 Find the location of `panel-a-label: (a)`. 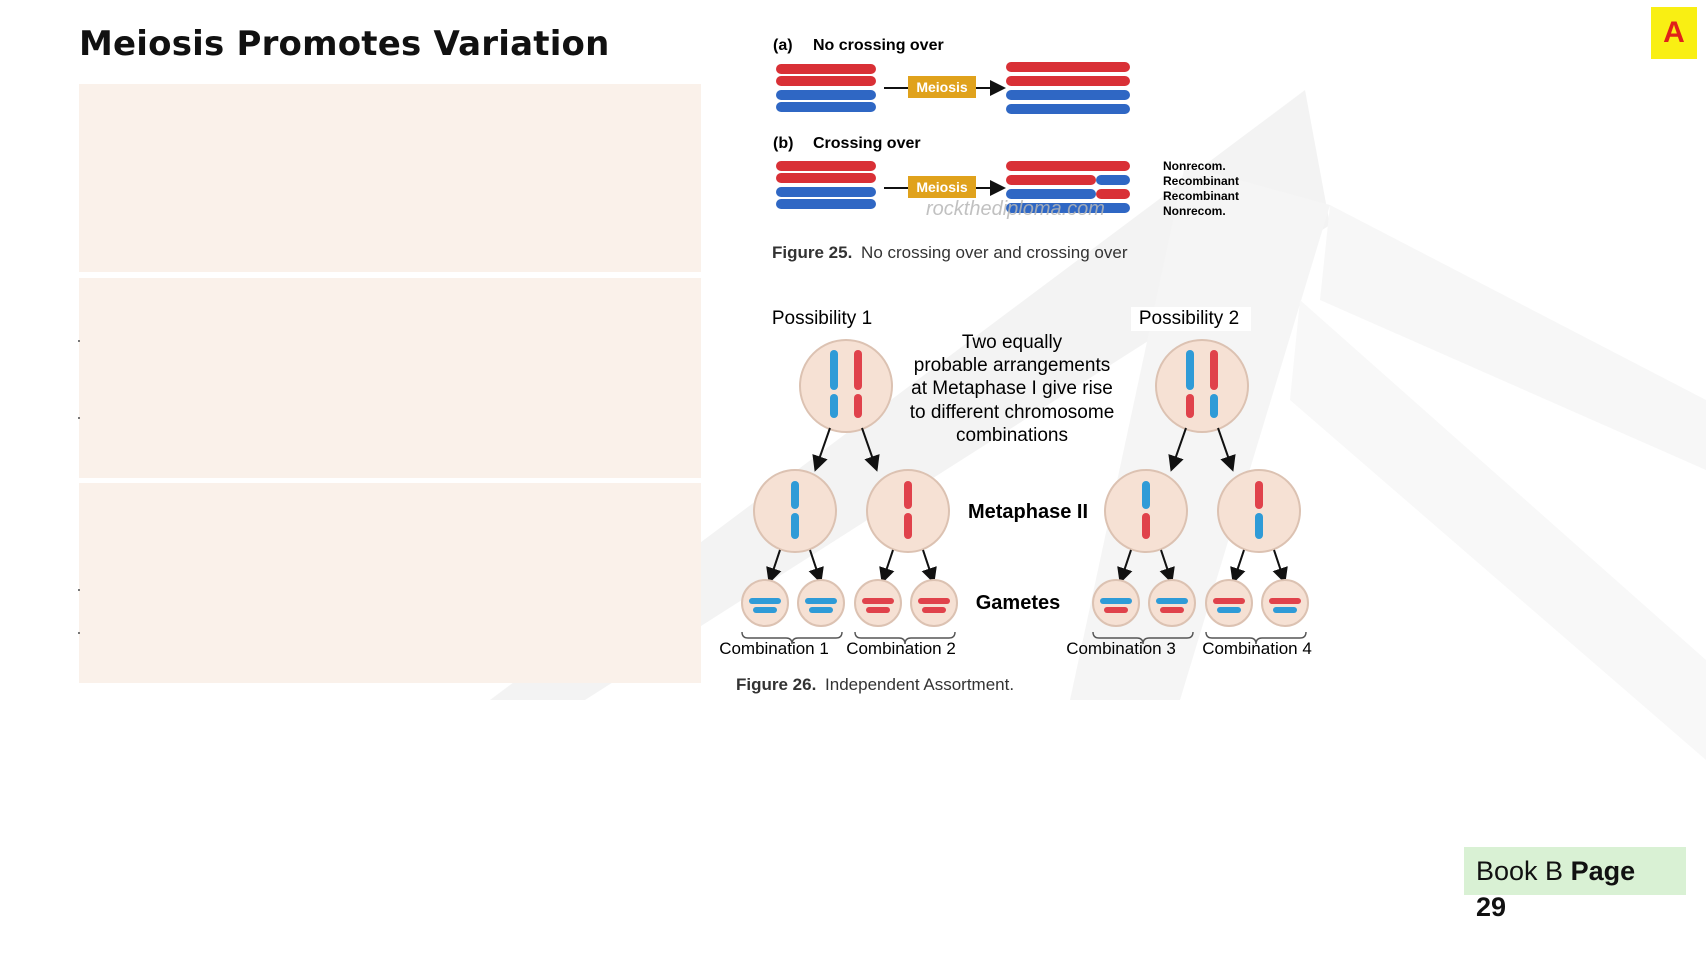

panel-a-label: (a) is located at coordinates (783, 45).